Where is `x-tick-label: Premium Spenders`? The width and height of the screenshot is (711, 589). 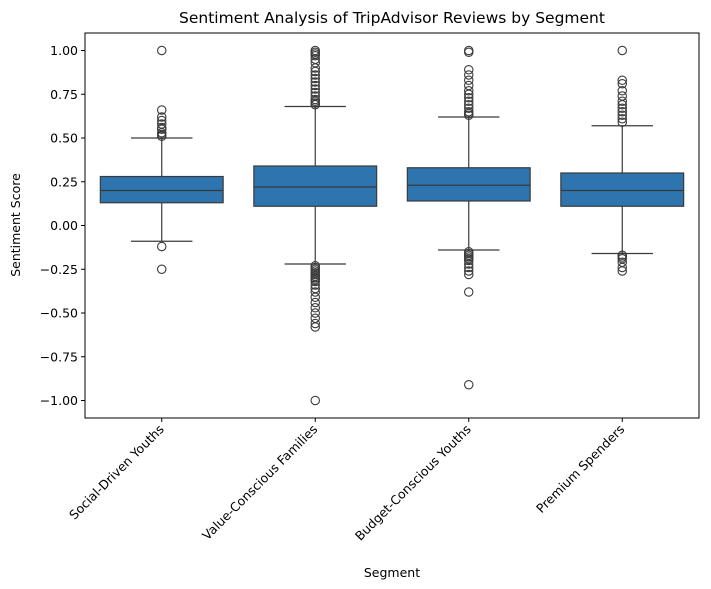
x-tick-label: Premium Spenders is located at coordinates (580, 469).